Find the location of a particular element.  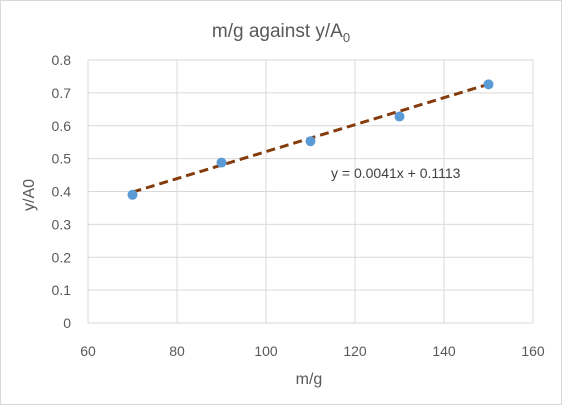

y-tick-labels: 0 0.1 0.2 0.3 0.4 0.5 0.6 0.7 0.8 is located at coordinates (62, 191).